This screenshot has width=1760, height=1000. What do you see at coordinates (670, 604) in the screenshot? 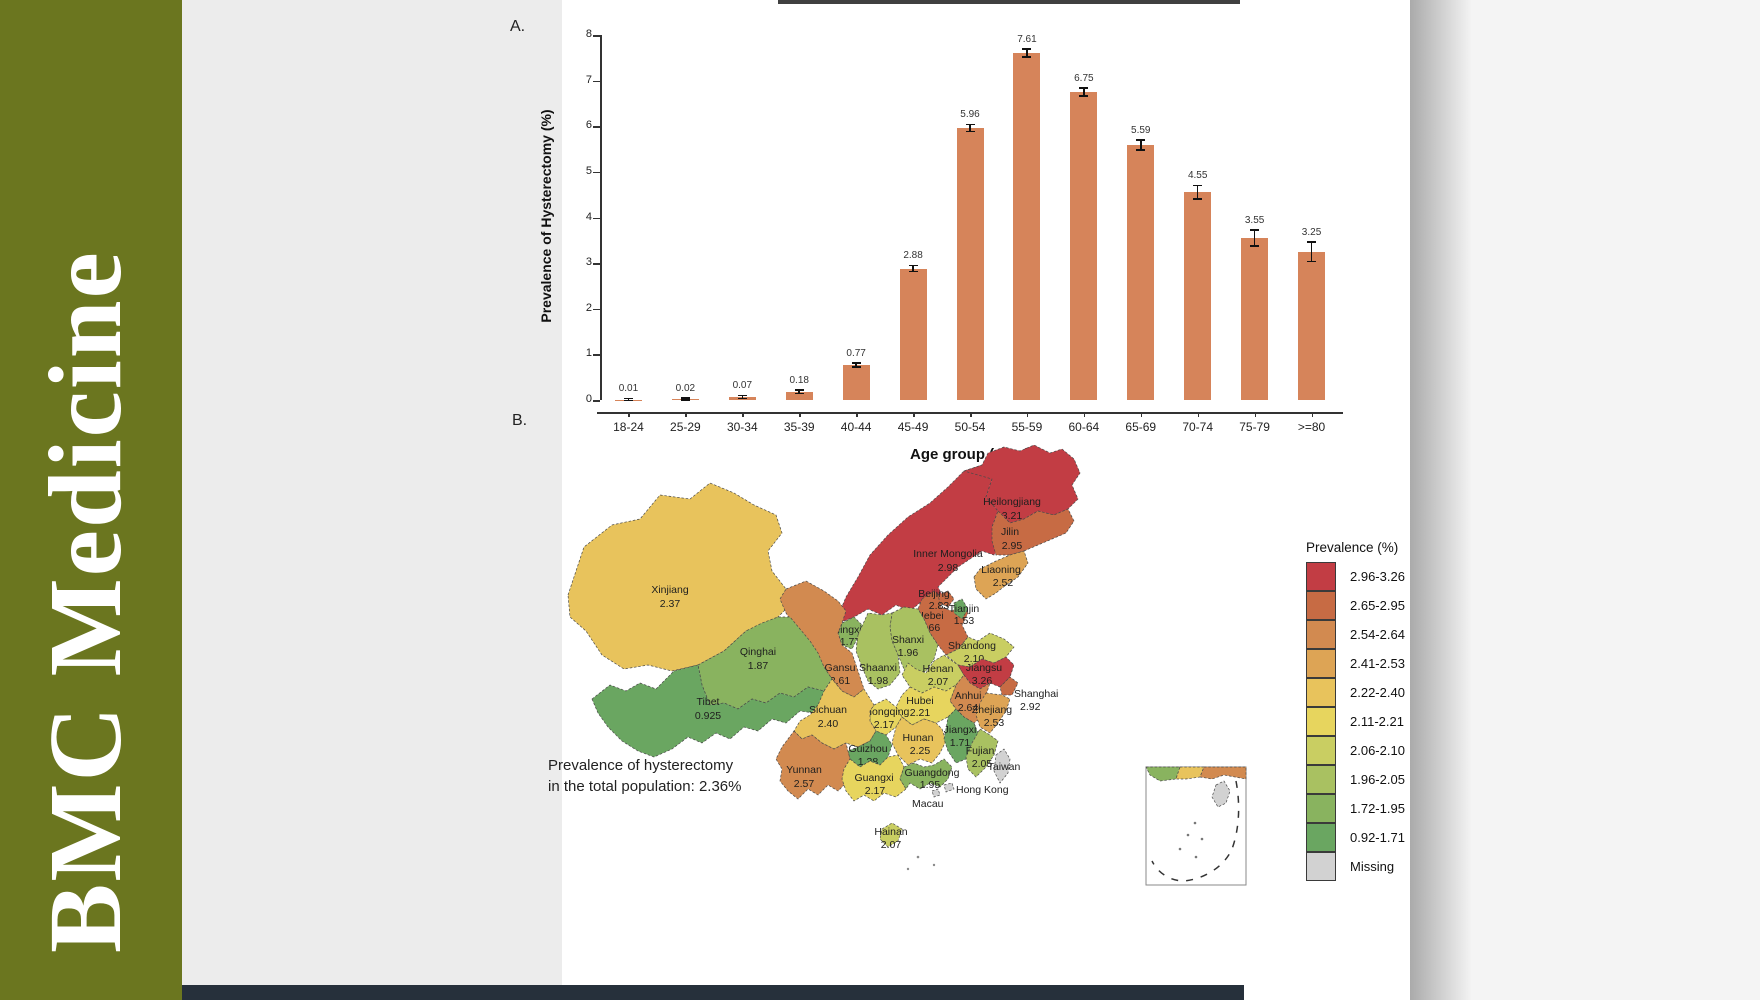
I see `province-xinjiang-value: 2.37` at bounding box center [670, 604].